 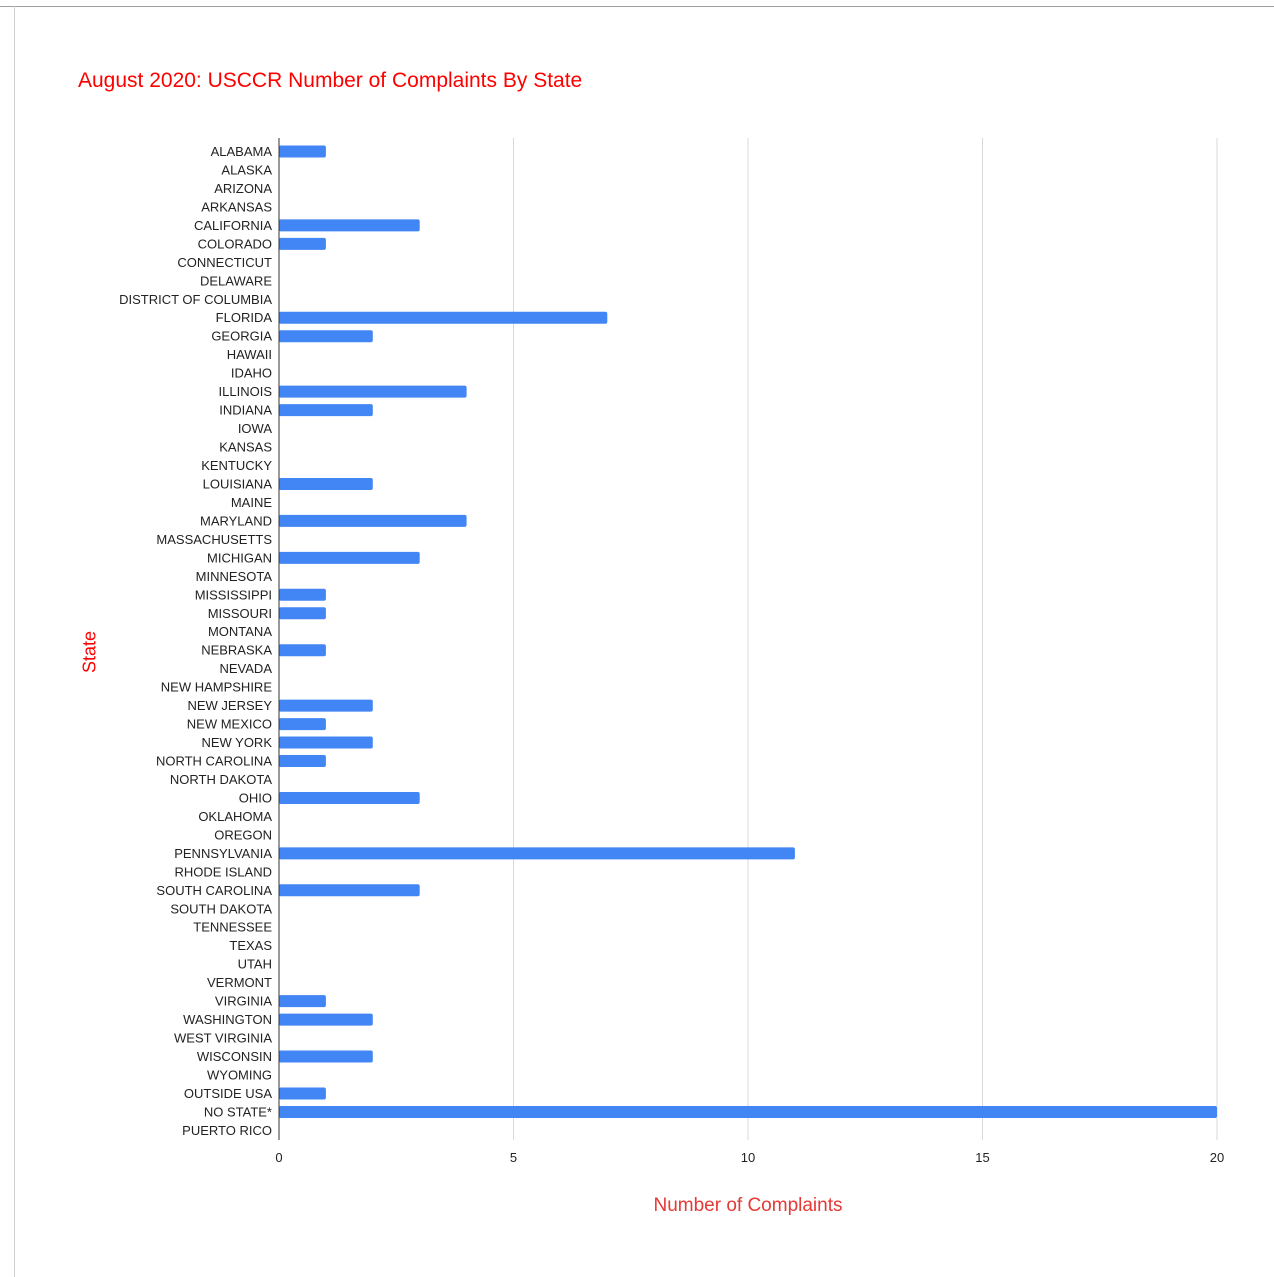 What do you see at coordinates (214, 539) in the screenshot?
I see `category-label: MASSACHUSETTS` at bounding box center [214, 539].